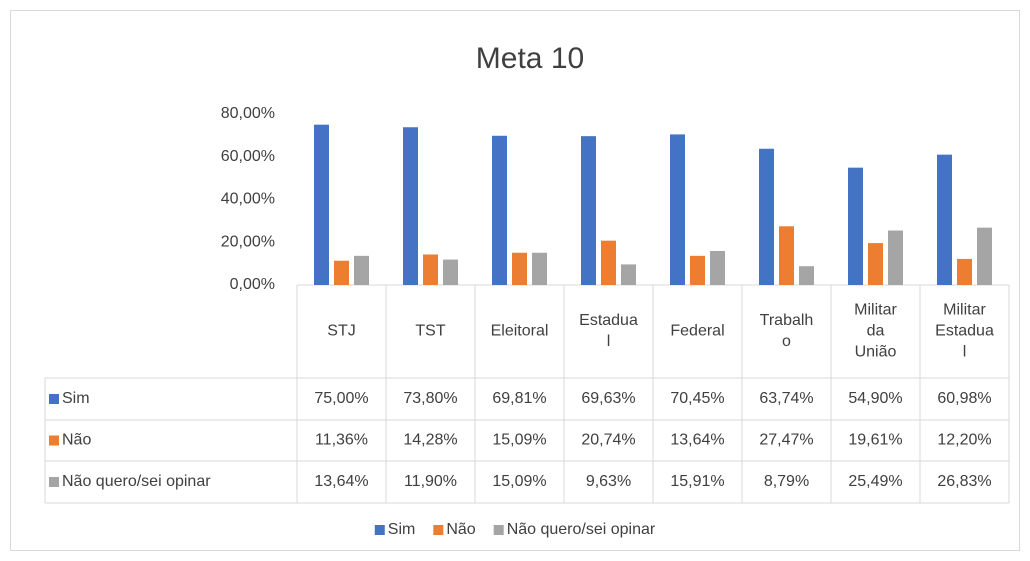  Describe the element at coordinates (430, 398) in the screenshot. I see `table-value: 73,80%` at that location.